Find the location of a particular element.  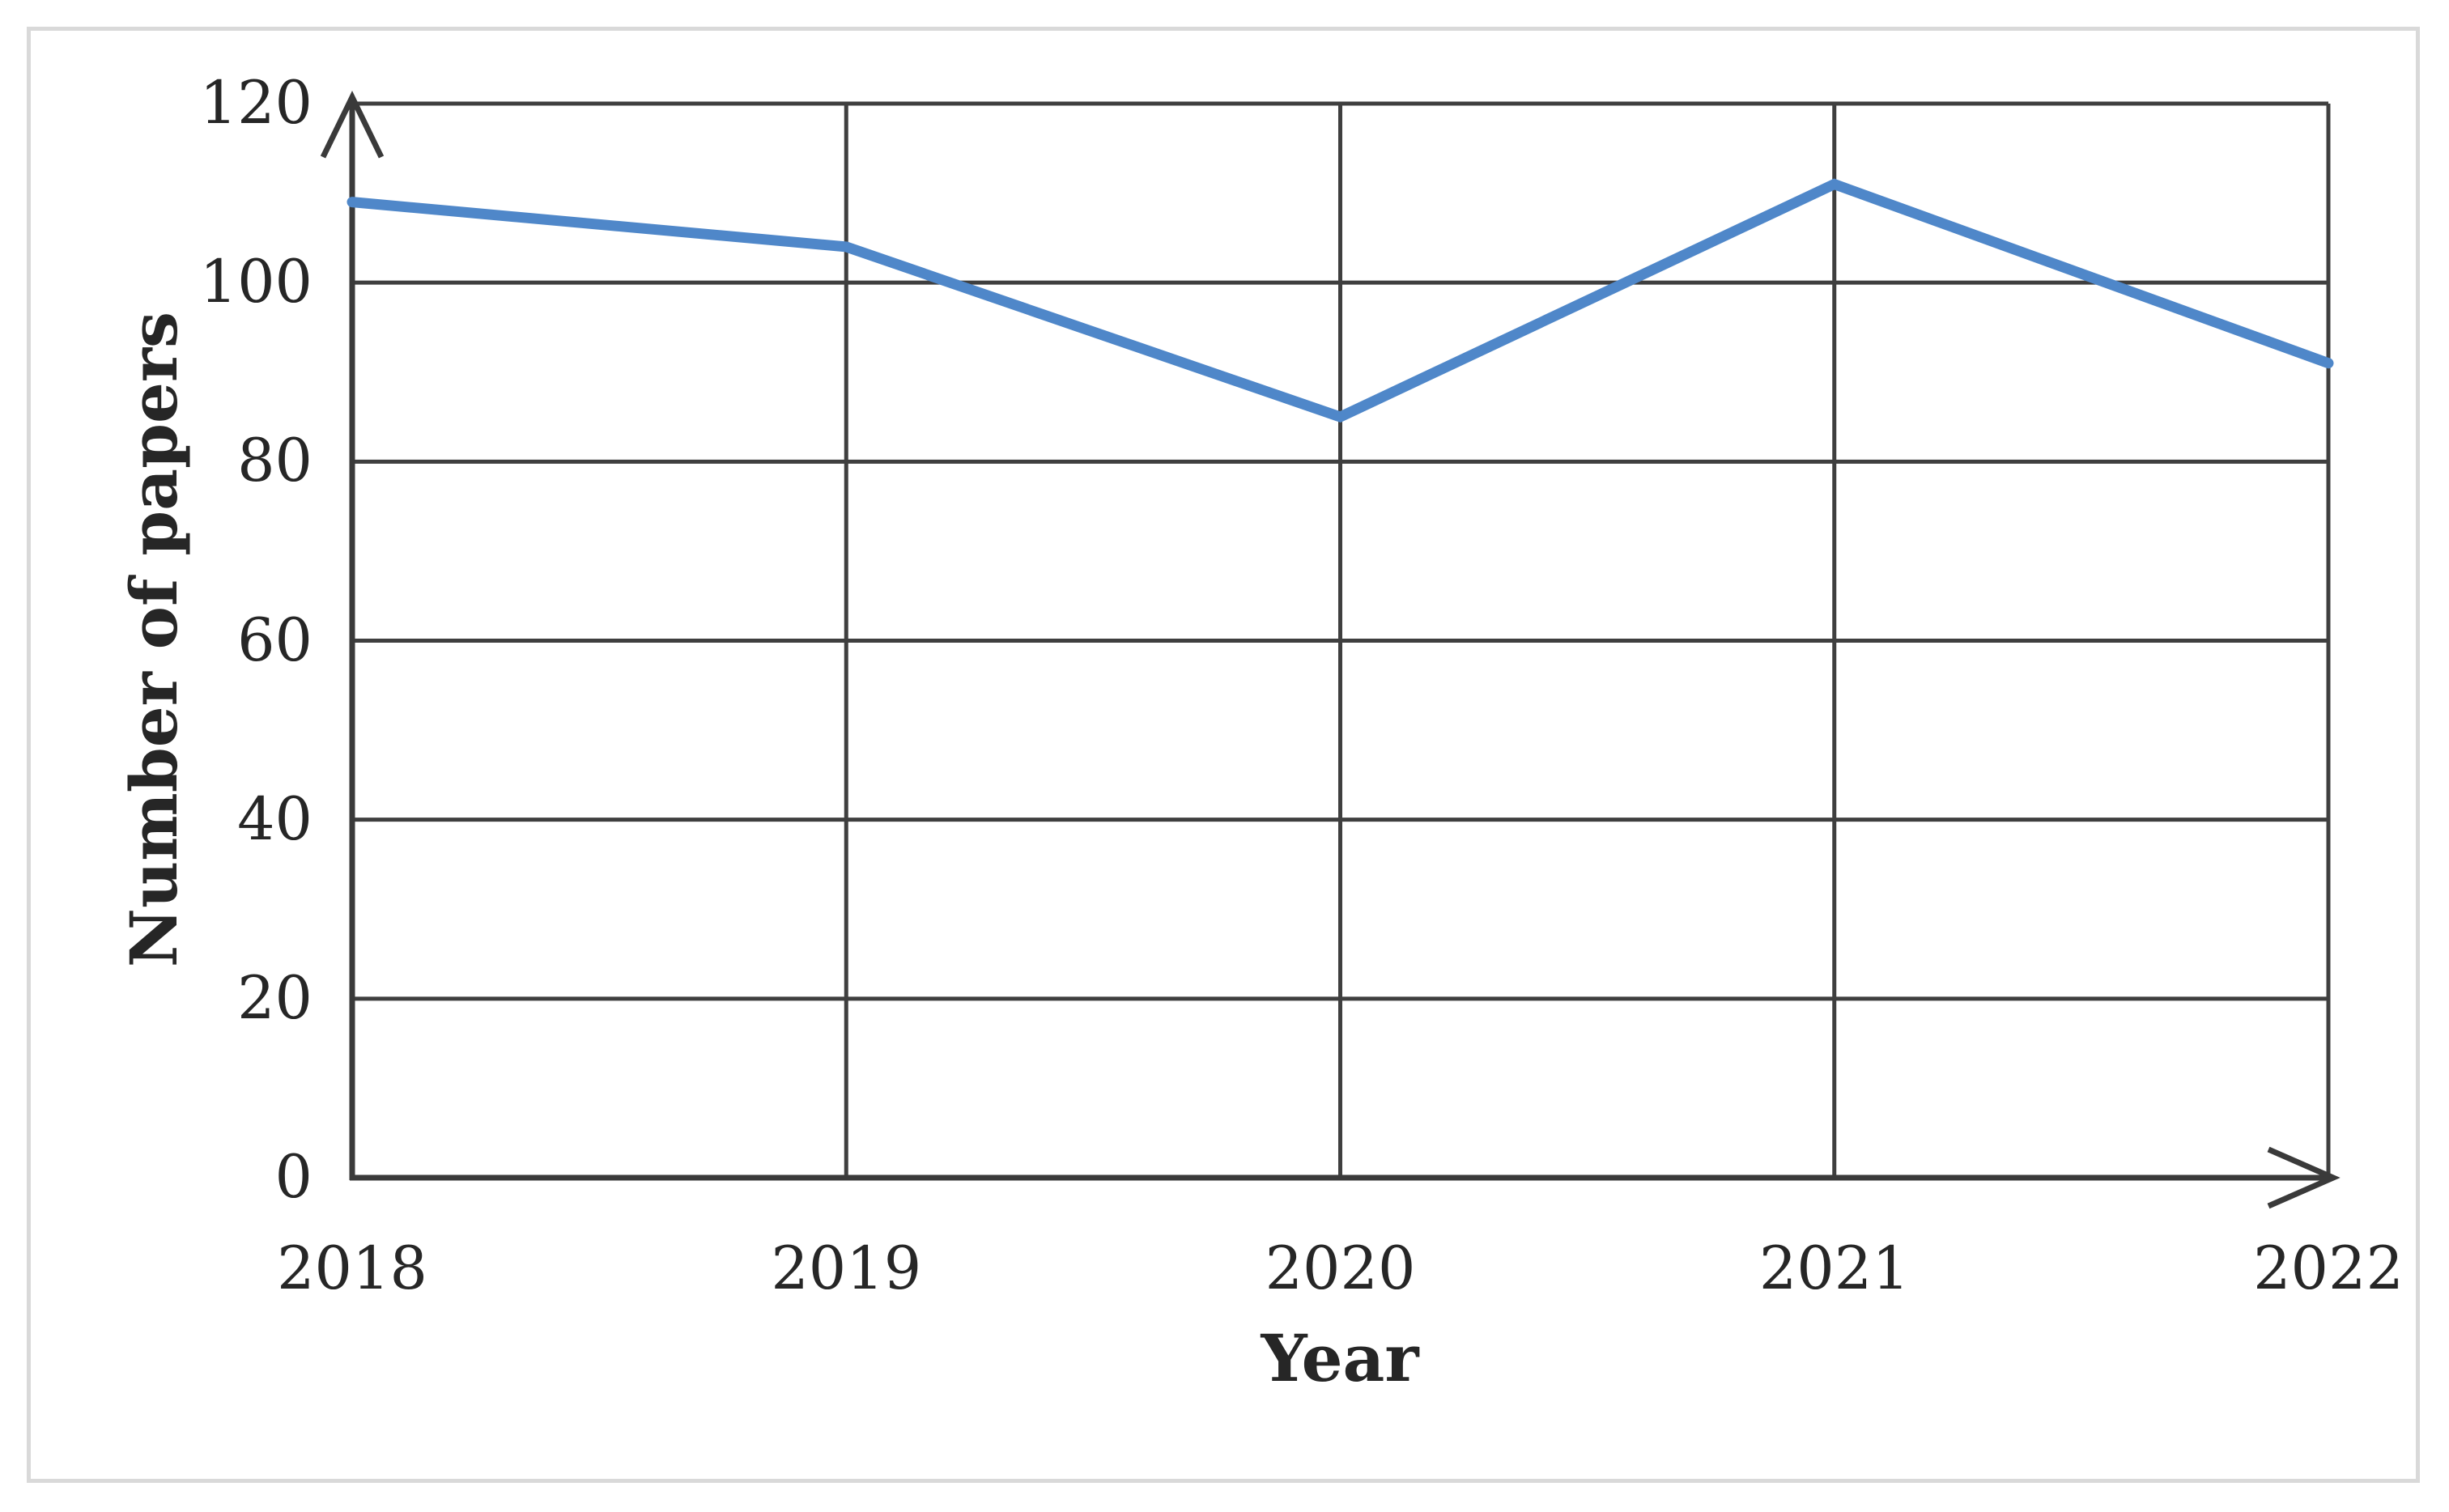

y-axis-arrow-icon is located at coordinates (352, 124).